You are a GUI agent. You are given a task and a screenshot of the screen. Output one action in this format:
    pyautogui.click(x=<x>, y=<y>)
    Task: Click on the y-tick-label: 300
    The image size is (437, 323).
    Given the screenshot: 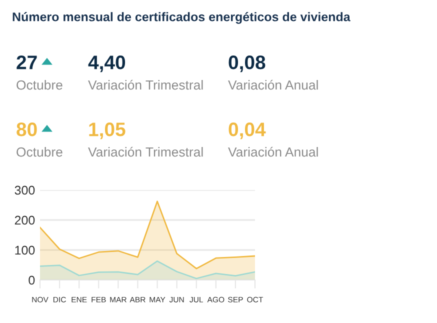 What is the action you would take?
    pyautogui.click(x=24, y=190)
    